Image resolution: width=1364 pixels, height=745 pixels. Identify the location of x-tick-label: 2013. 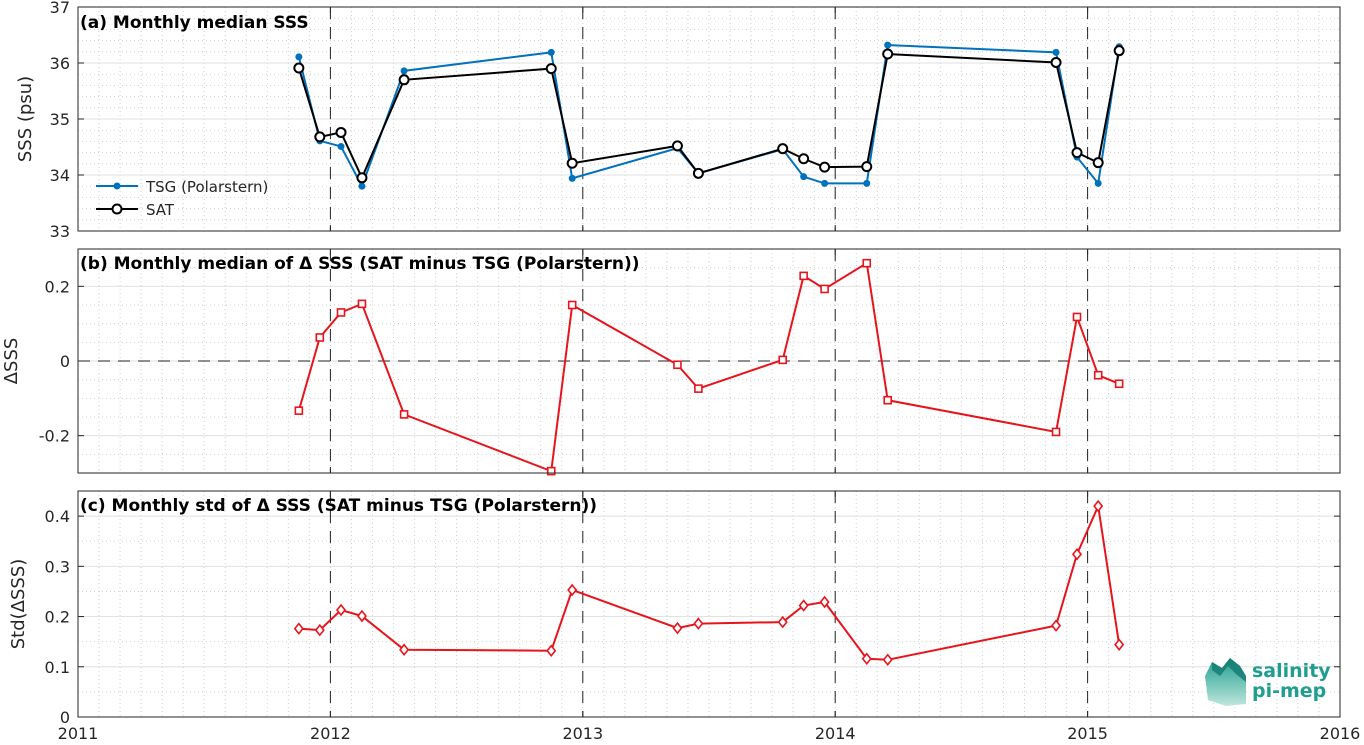
(582, 733).